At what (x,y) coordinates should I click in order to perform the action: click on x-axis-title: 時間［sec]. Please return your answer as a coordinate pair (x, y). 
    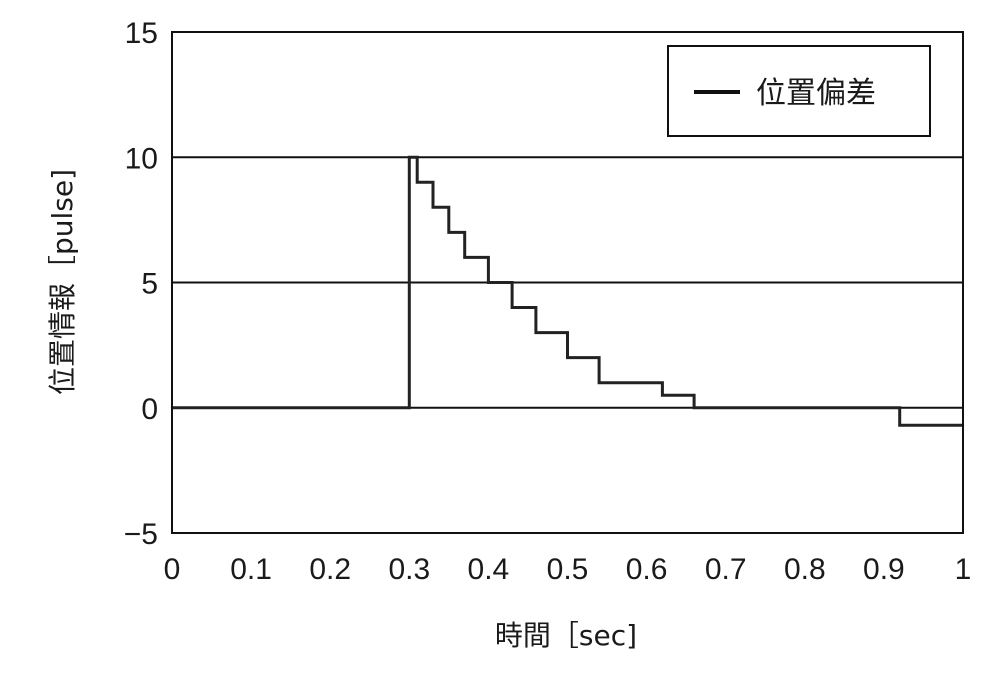
    Looking at the image, I should click on (566, 635).